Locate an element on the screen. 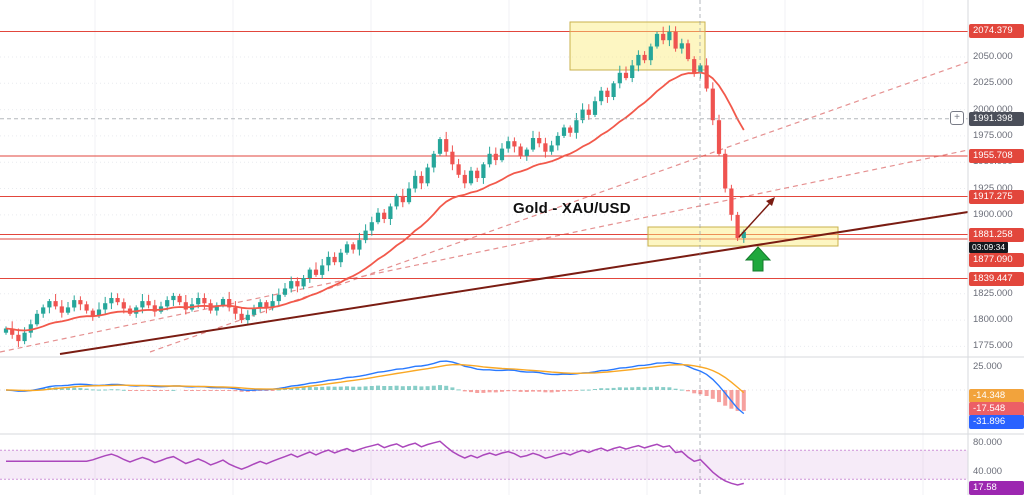  price-axis-tick: 1900.000 is located at coordinates (993, 214).